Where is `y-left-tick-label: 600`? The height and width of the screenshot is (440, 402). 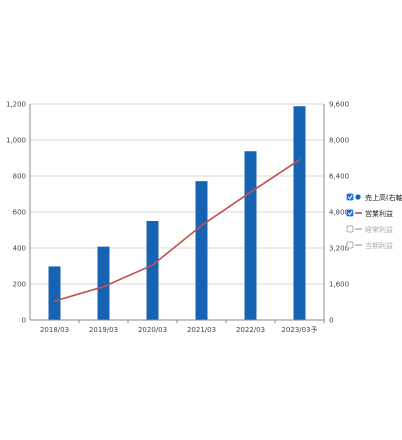 y-left-tick-label: 600 is located at coordinates (19, 213).